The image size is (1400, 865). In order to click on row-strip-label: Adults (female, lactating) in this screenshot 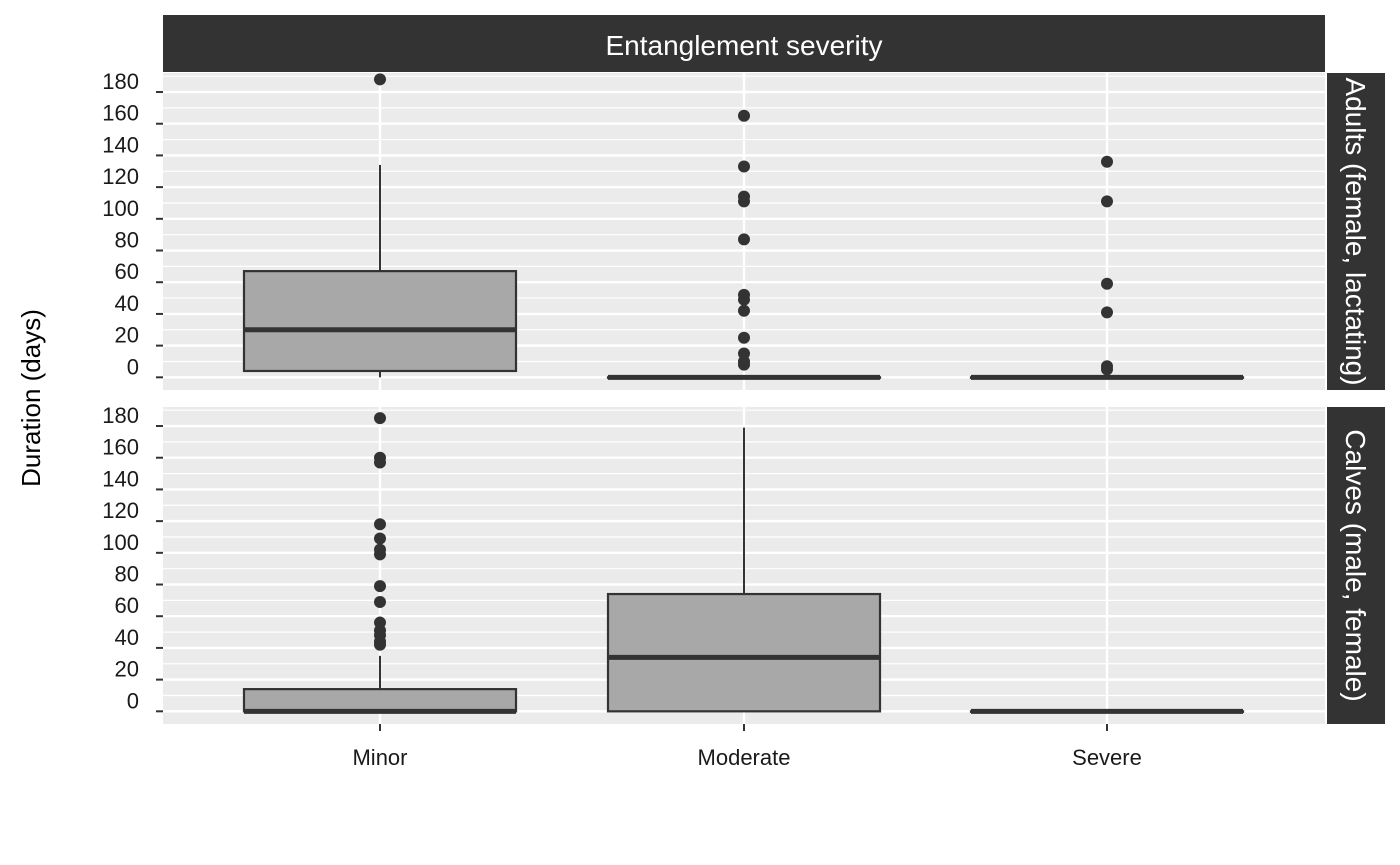, I will do `click(1355, 231)`.